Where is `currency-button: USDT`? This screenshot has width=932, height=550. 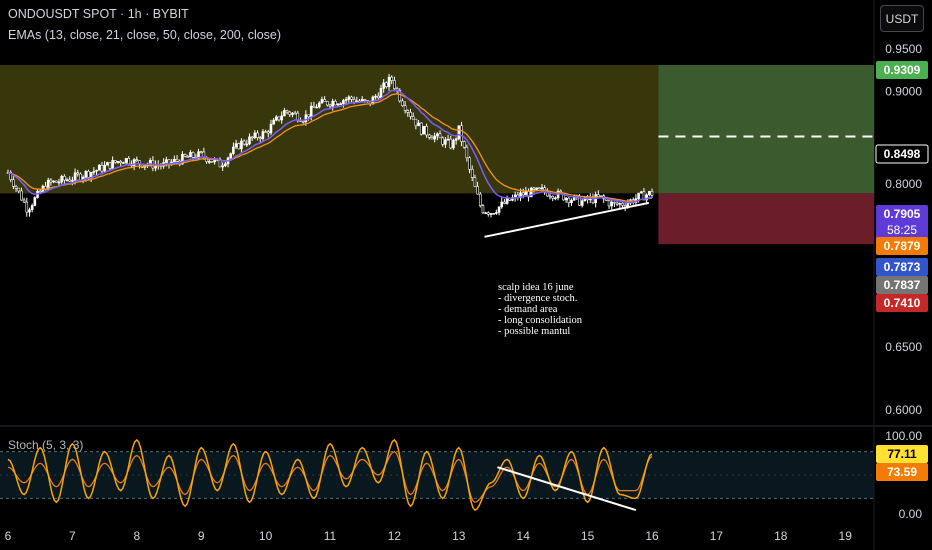
currency-button: USDT is located at coordinates (902, 18).